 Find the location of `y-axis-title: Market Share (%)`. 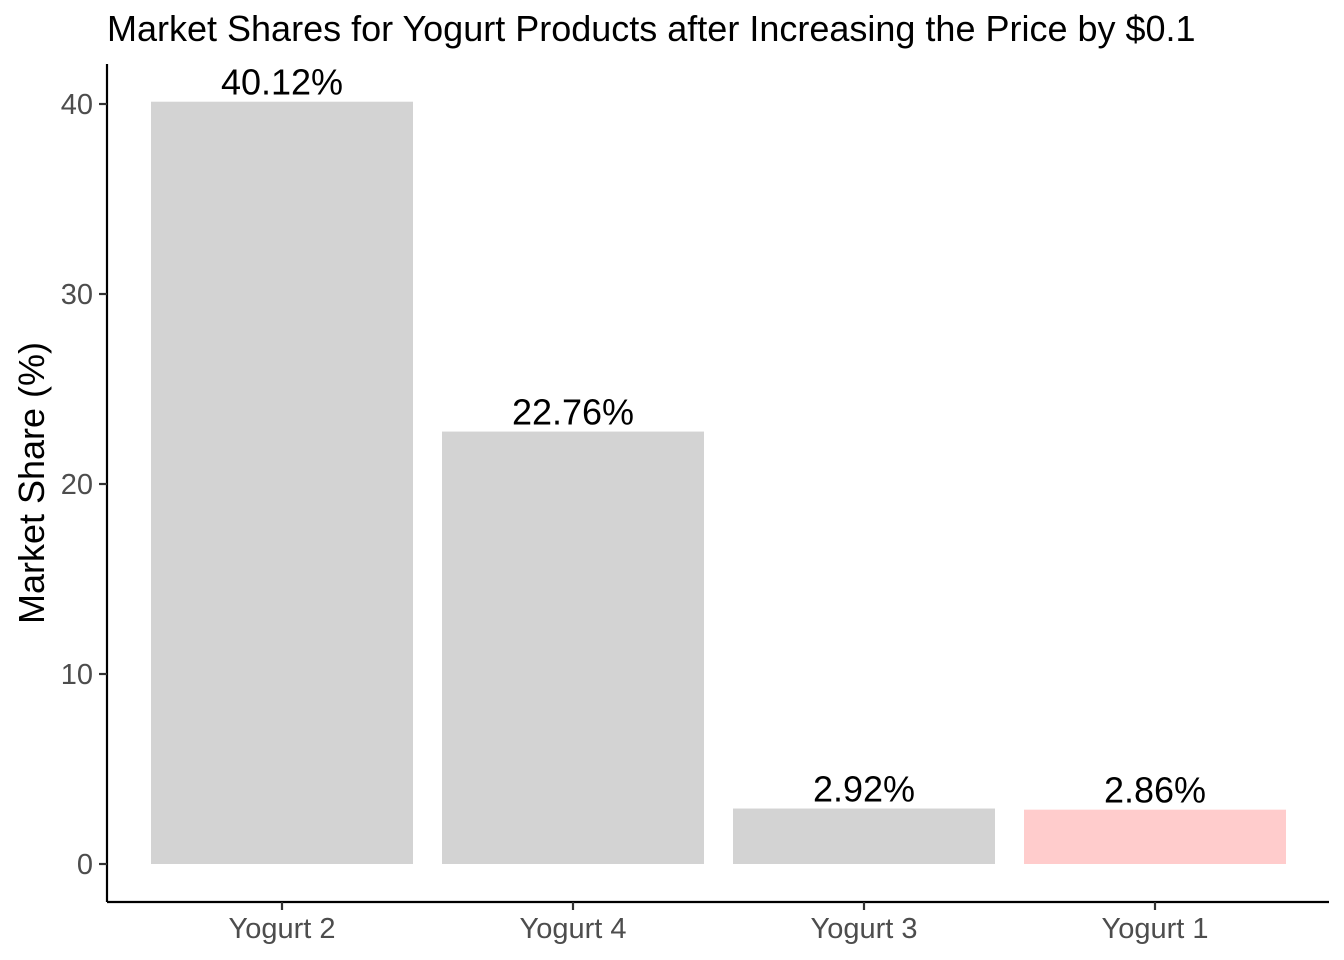

y-axis-title: Market Share (%) is located at coordinates (31, 483).